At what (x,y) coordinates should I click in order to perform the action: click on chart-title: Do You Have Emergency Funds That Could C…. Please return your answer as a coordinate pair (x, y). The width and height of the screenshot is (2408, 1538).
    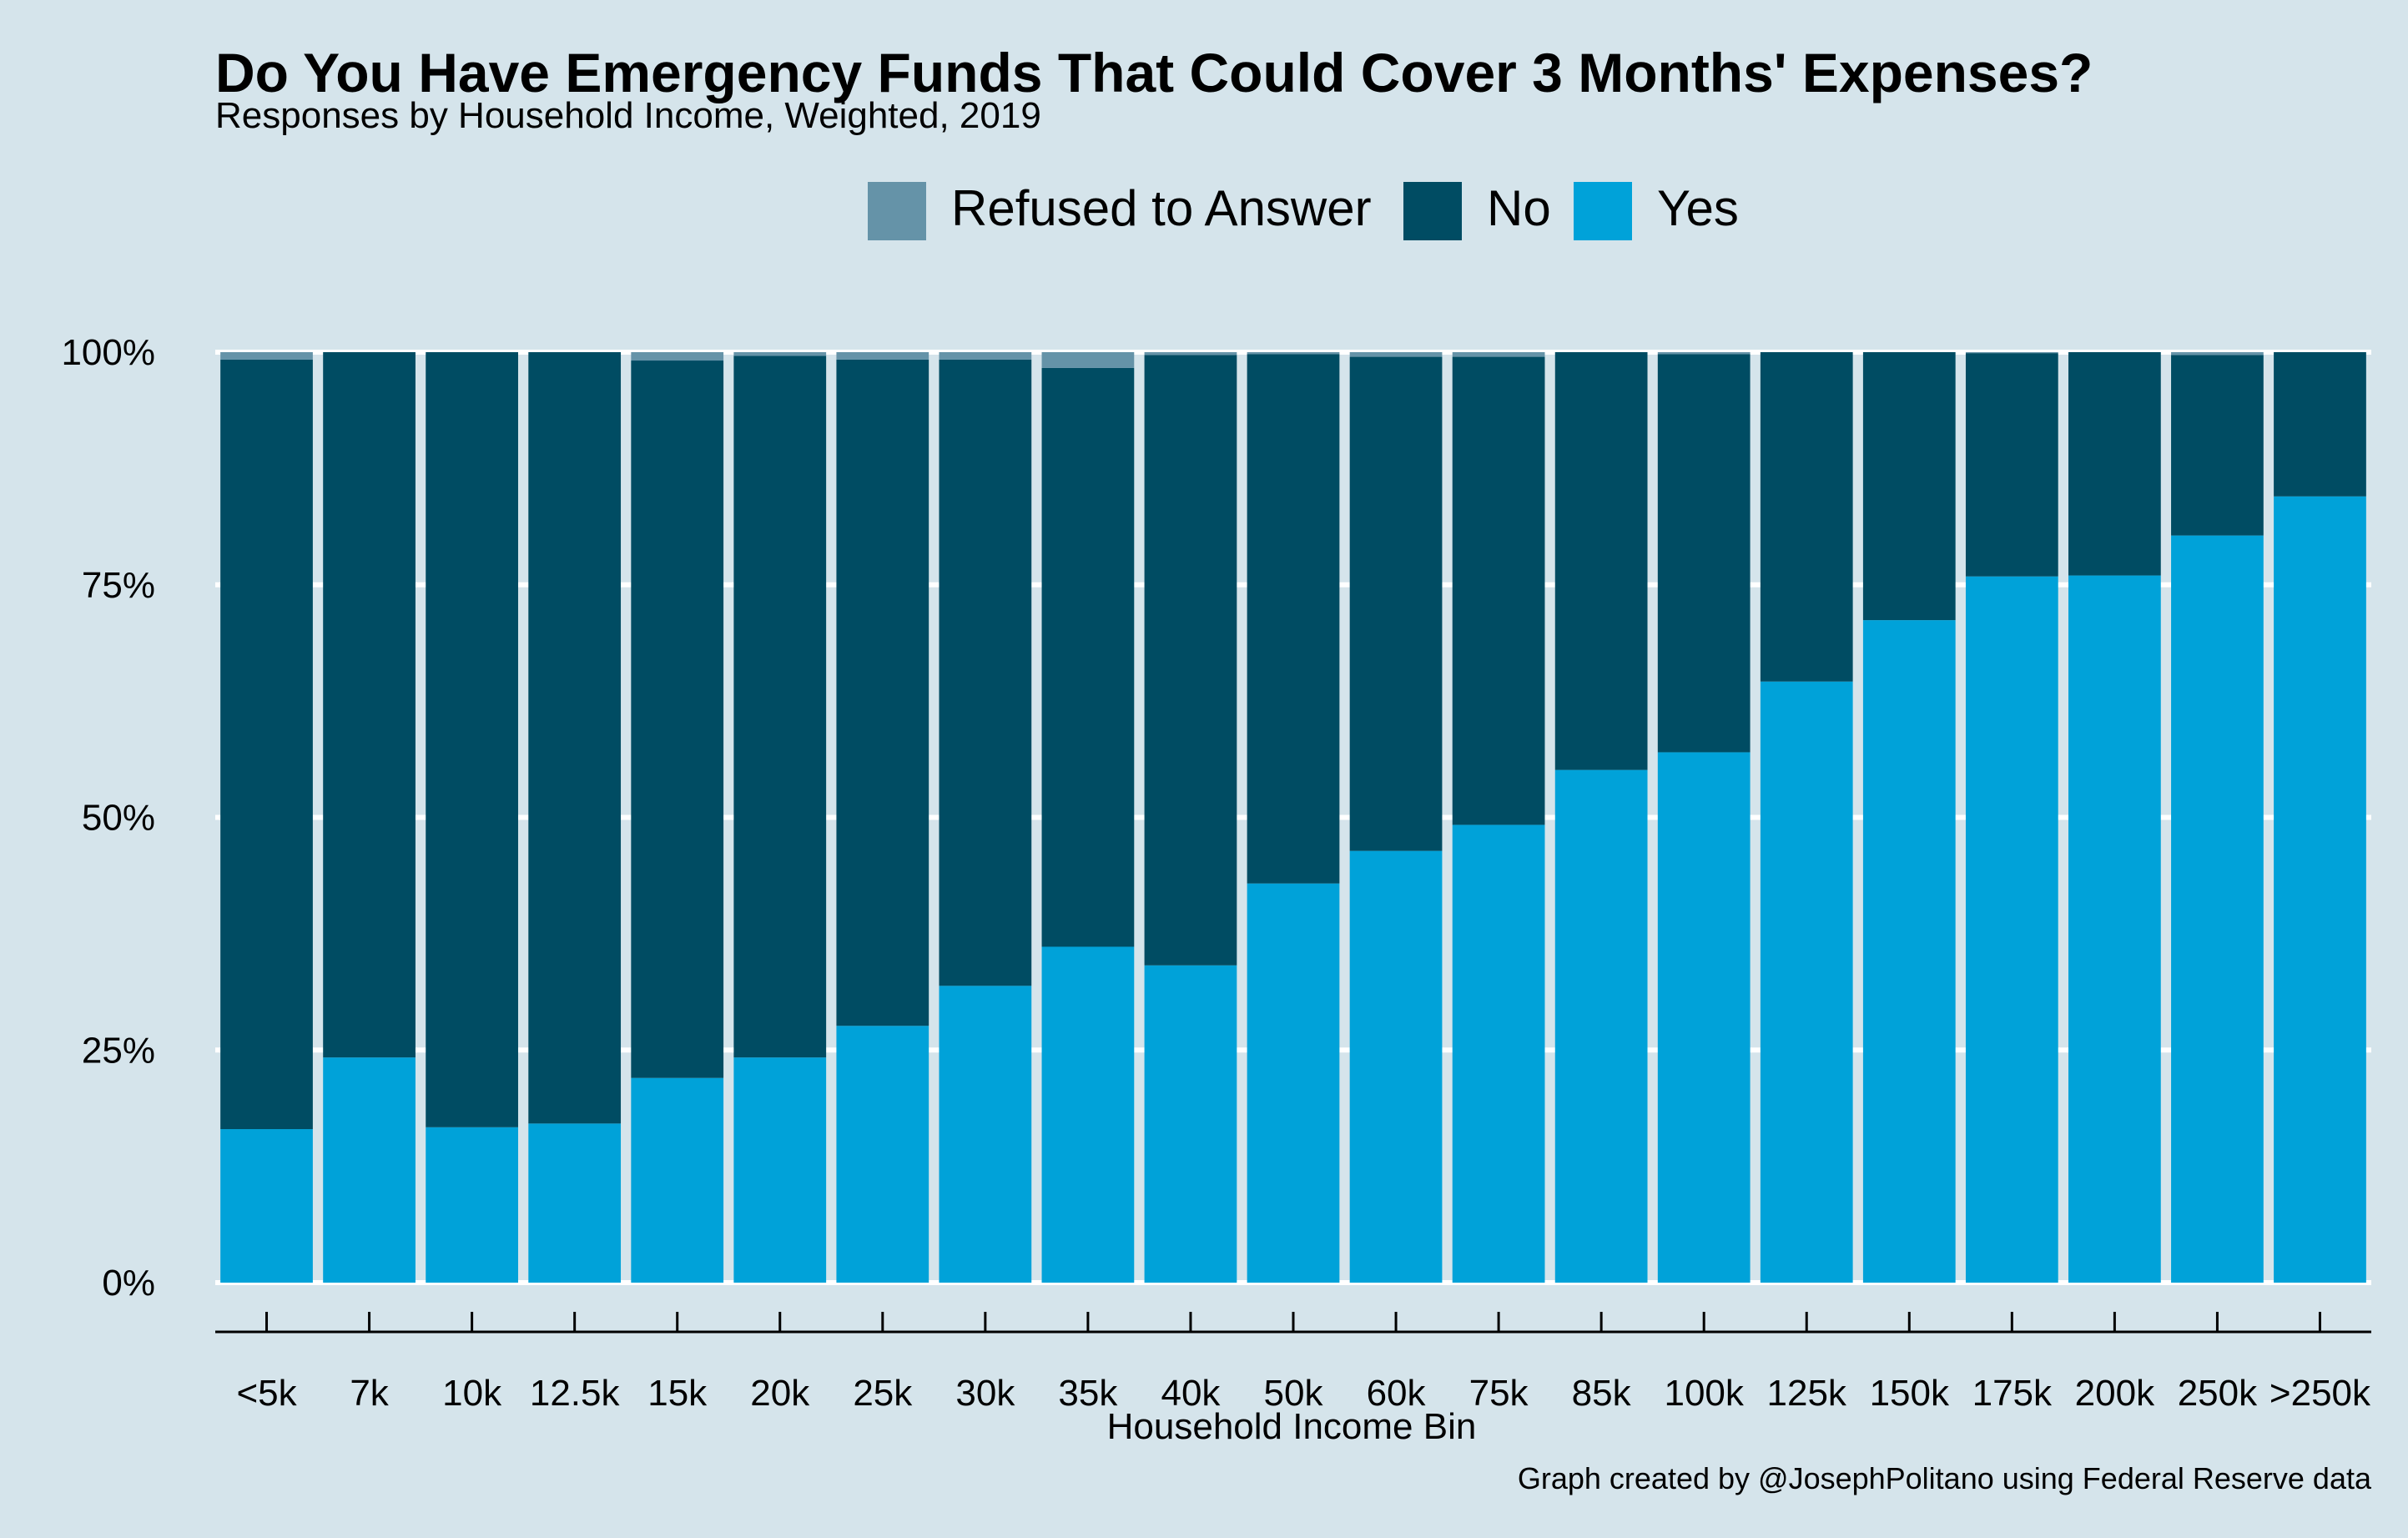
    Looking at the image, I should click on (1154, 72).